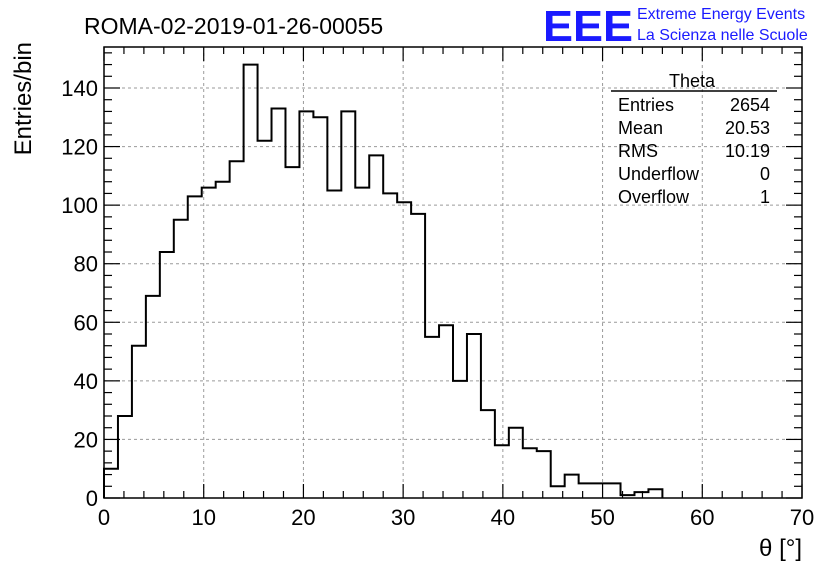 The height and width of the screenshot is (572, 836). Describe the element at coordinates (602, 517) in the screenshot. I see `x-tick-label: 50` at that location.